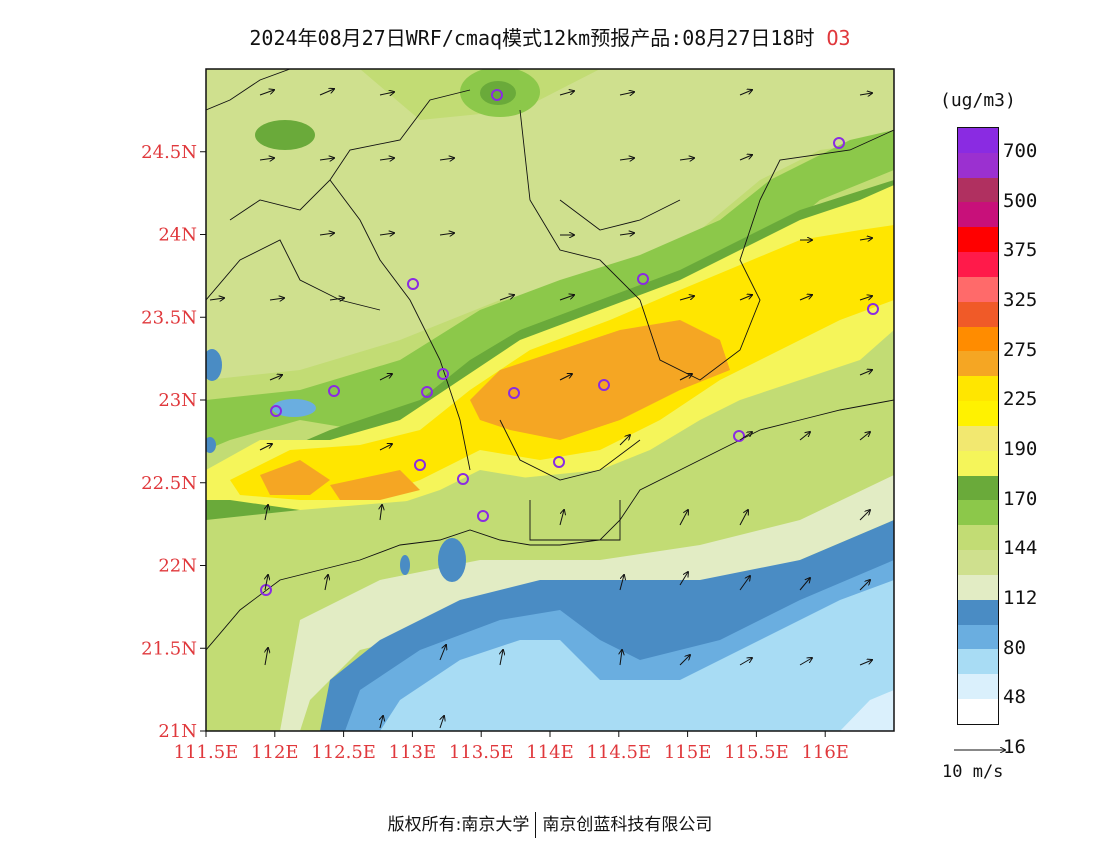  Describe the element at coordinates (481, 752) in the screenshot. I see `x-tick-label: 113.5E` at that location.